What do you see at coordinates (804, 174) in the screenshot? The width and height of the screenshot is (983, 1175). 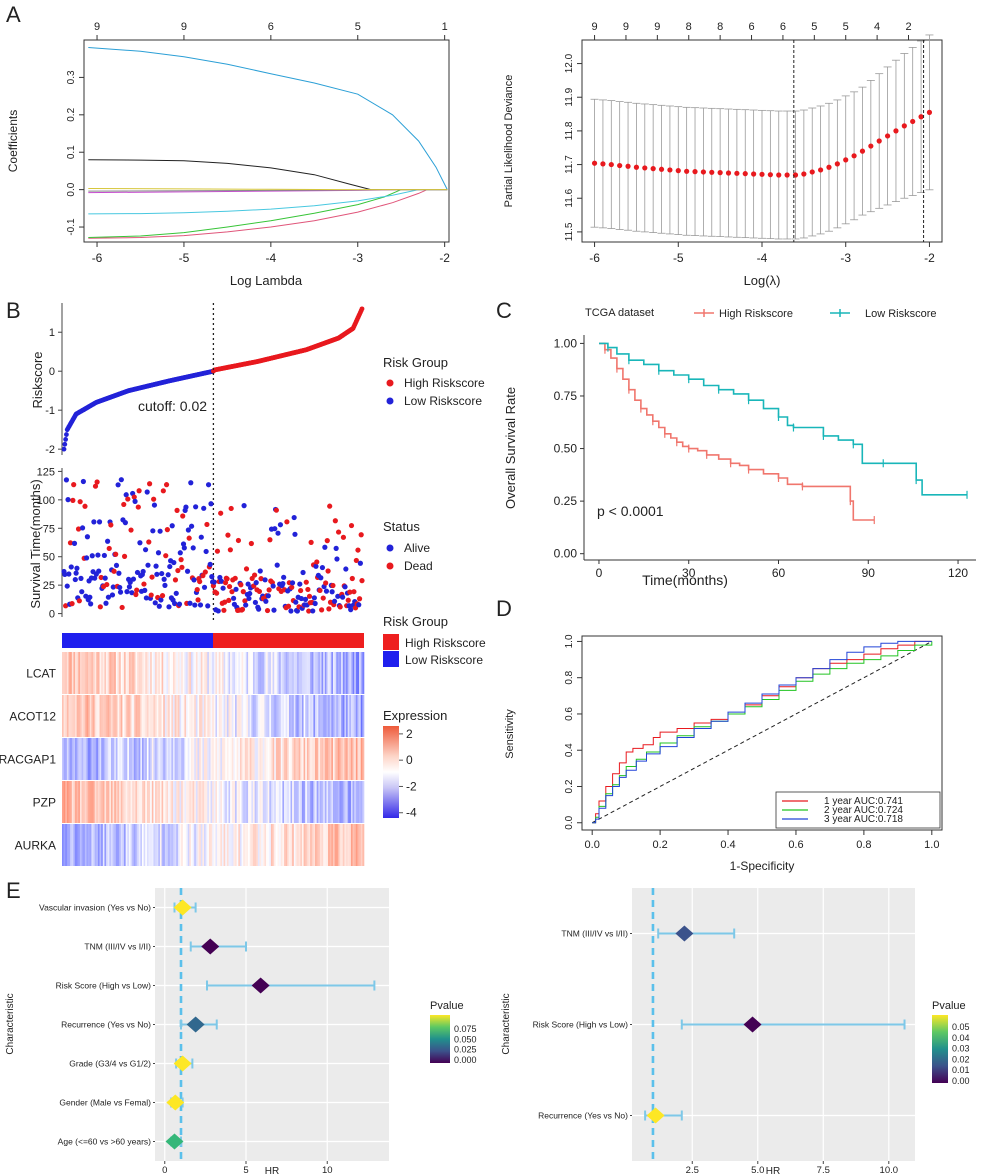 I see `deviance-point` at bounding box center [804, 174].